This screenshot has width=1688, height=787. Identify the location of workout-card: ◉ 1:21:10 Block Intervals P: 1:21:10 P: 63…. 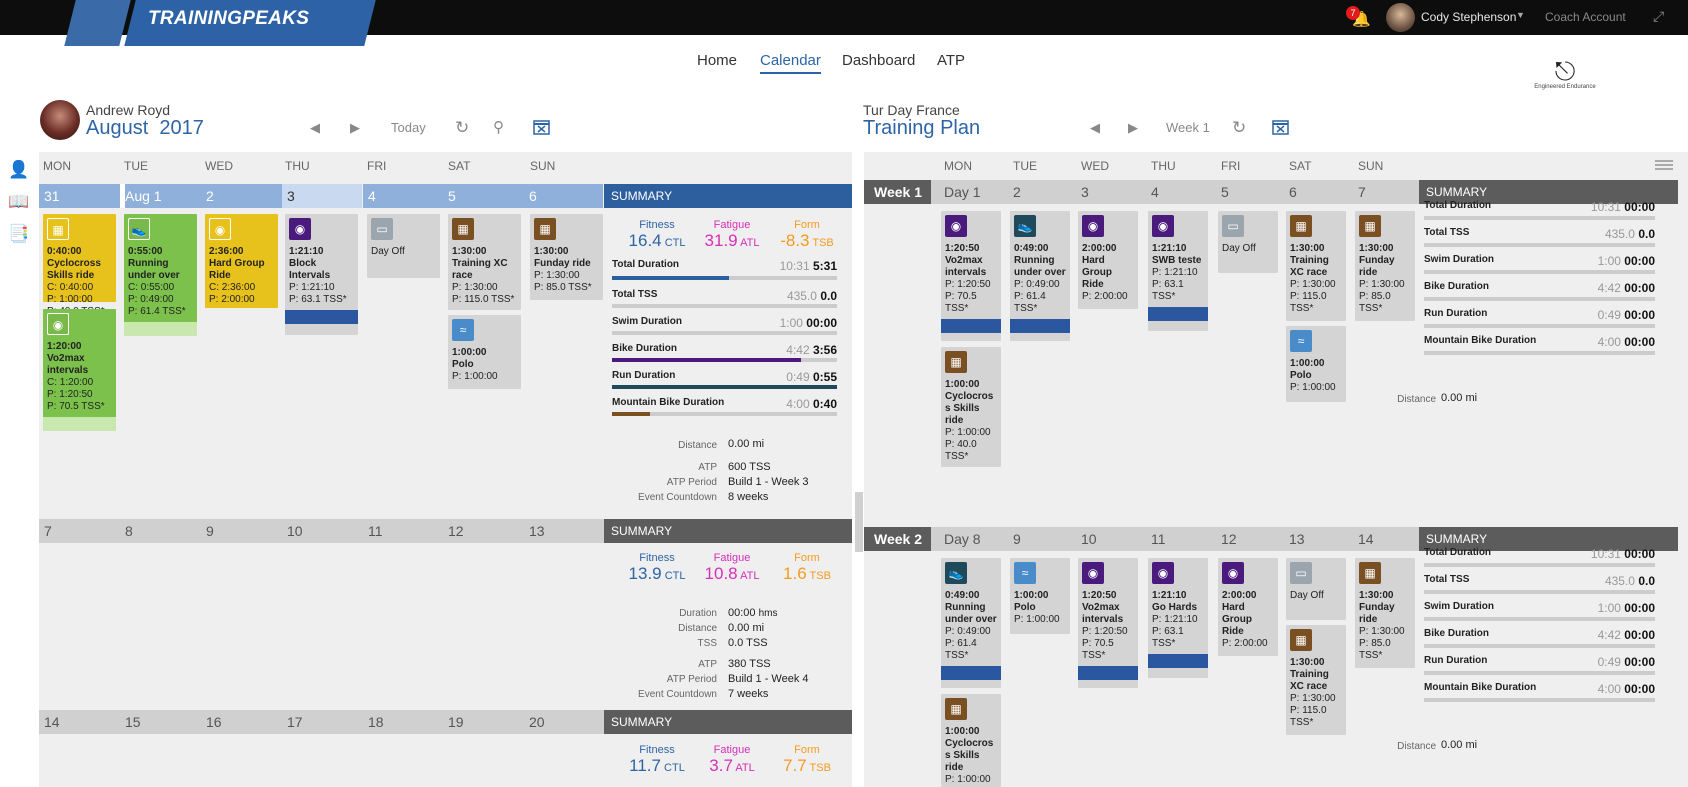
(321, 274).